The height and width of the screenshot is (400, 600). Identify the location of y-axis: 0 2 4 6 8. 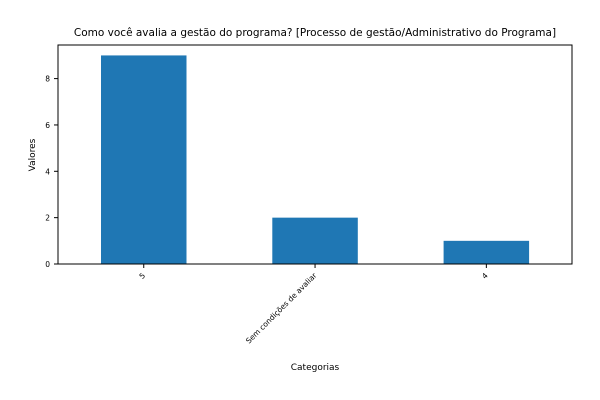
(51, 172).